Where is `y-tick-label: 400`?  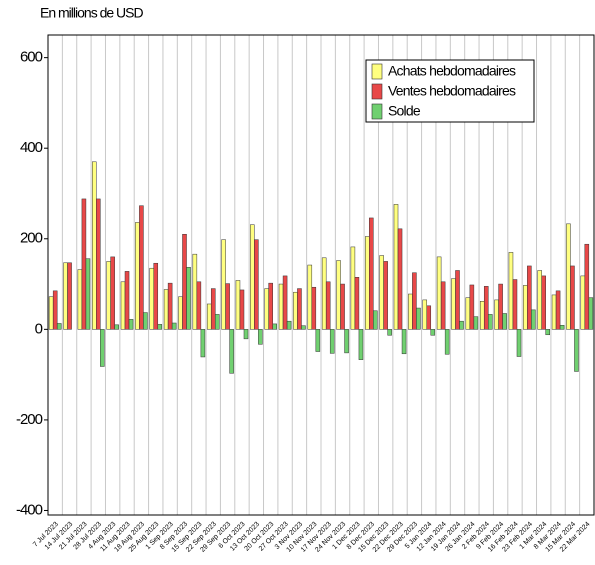 y-tick-label: 400 is located at coordinates (31, 147).